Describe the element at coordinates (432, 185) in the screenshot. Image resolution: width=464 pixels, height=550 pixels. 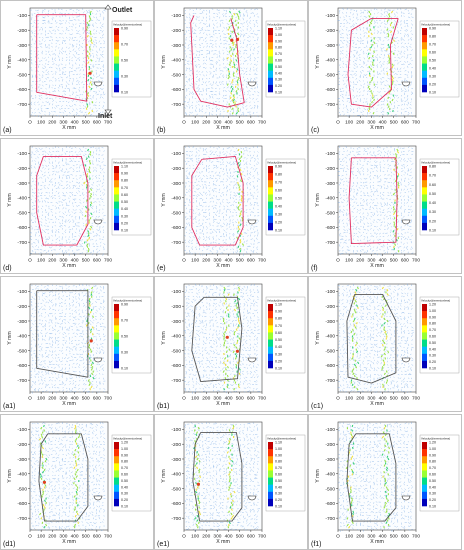
I see `colorbar-tick-label: 0.60` at that location.